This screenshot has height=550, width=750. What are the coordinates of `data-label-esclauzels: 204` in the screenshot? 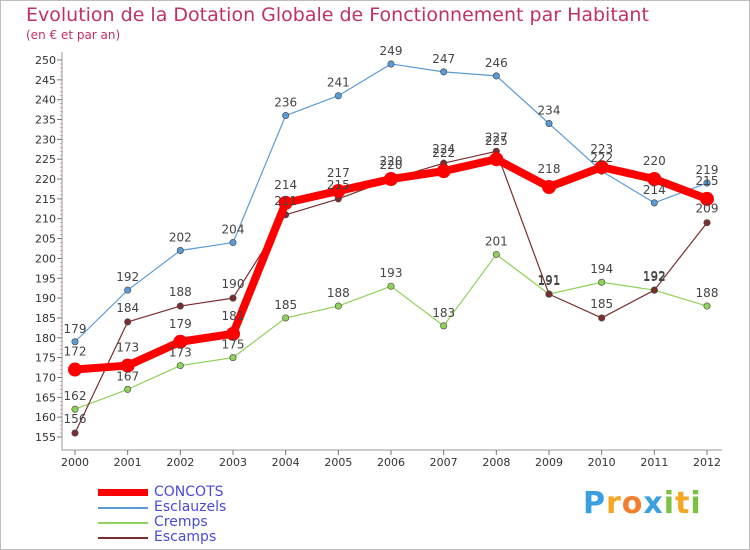 It's located at (233, 230).